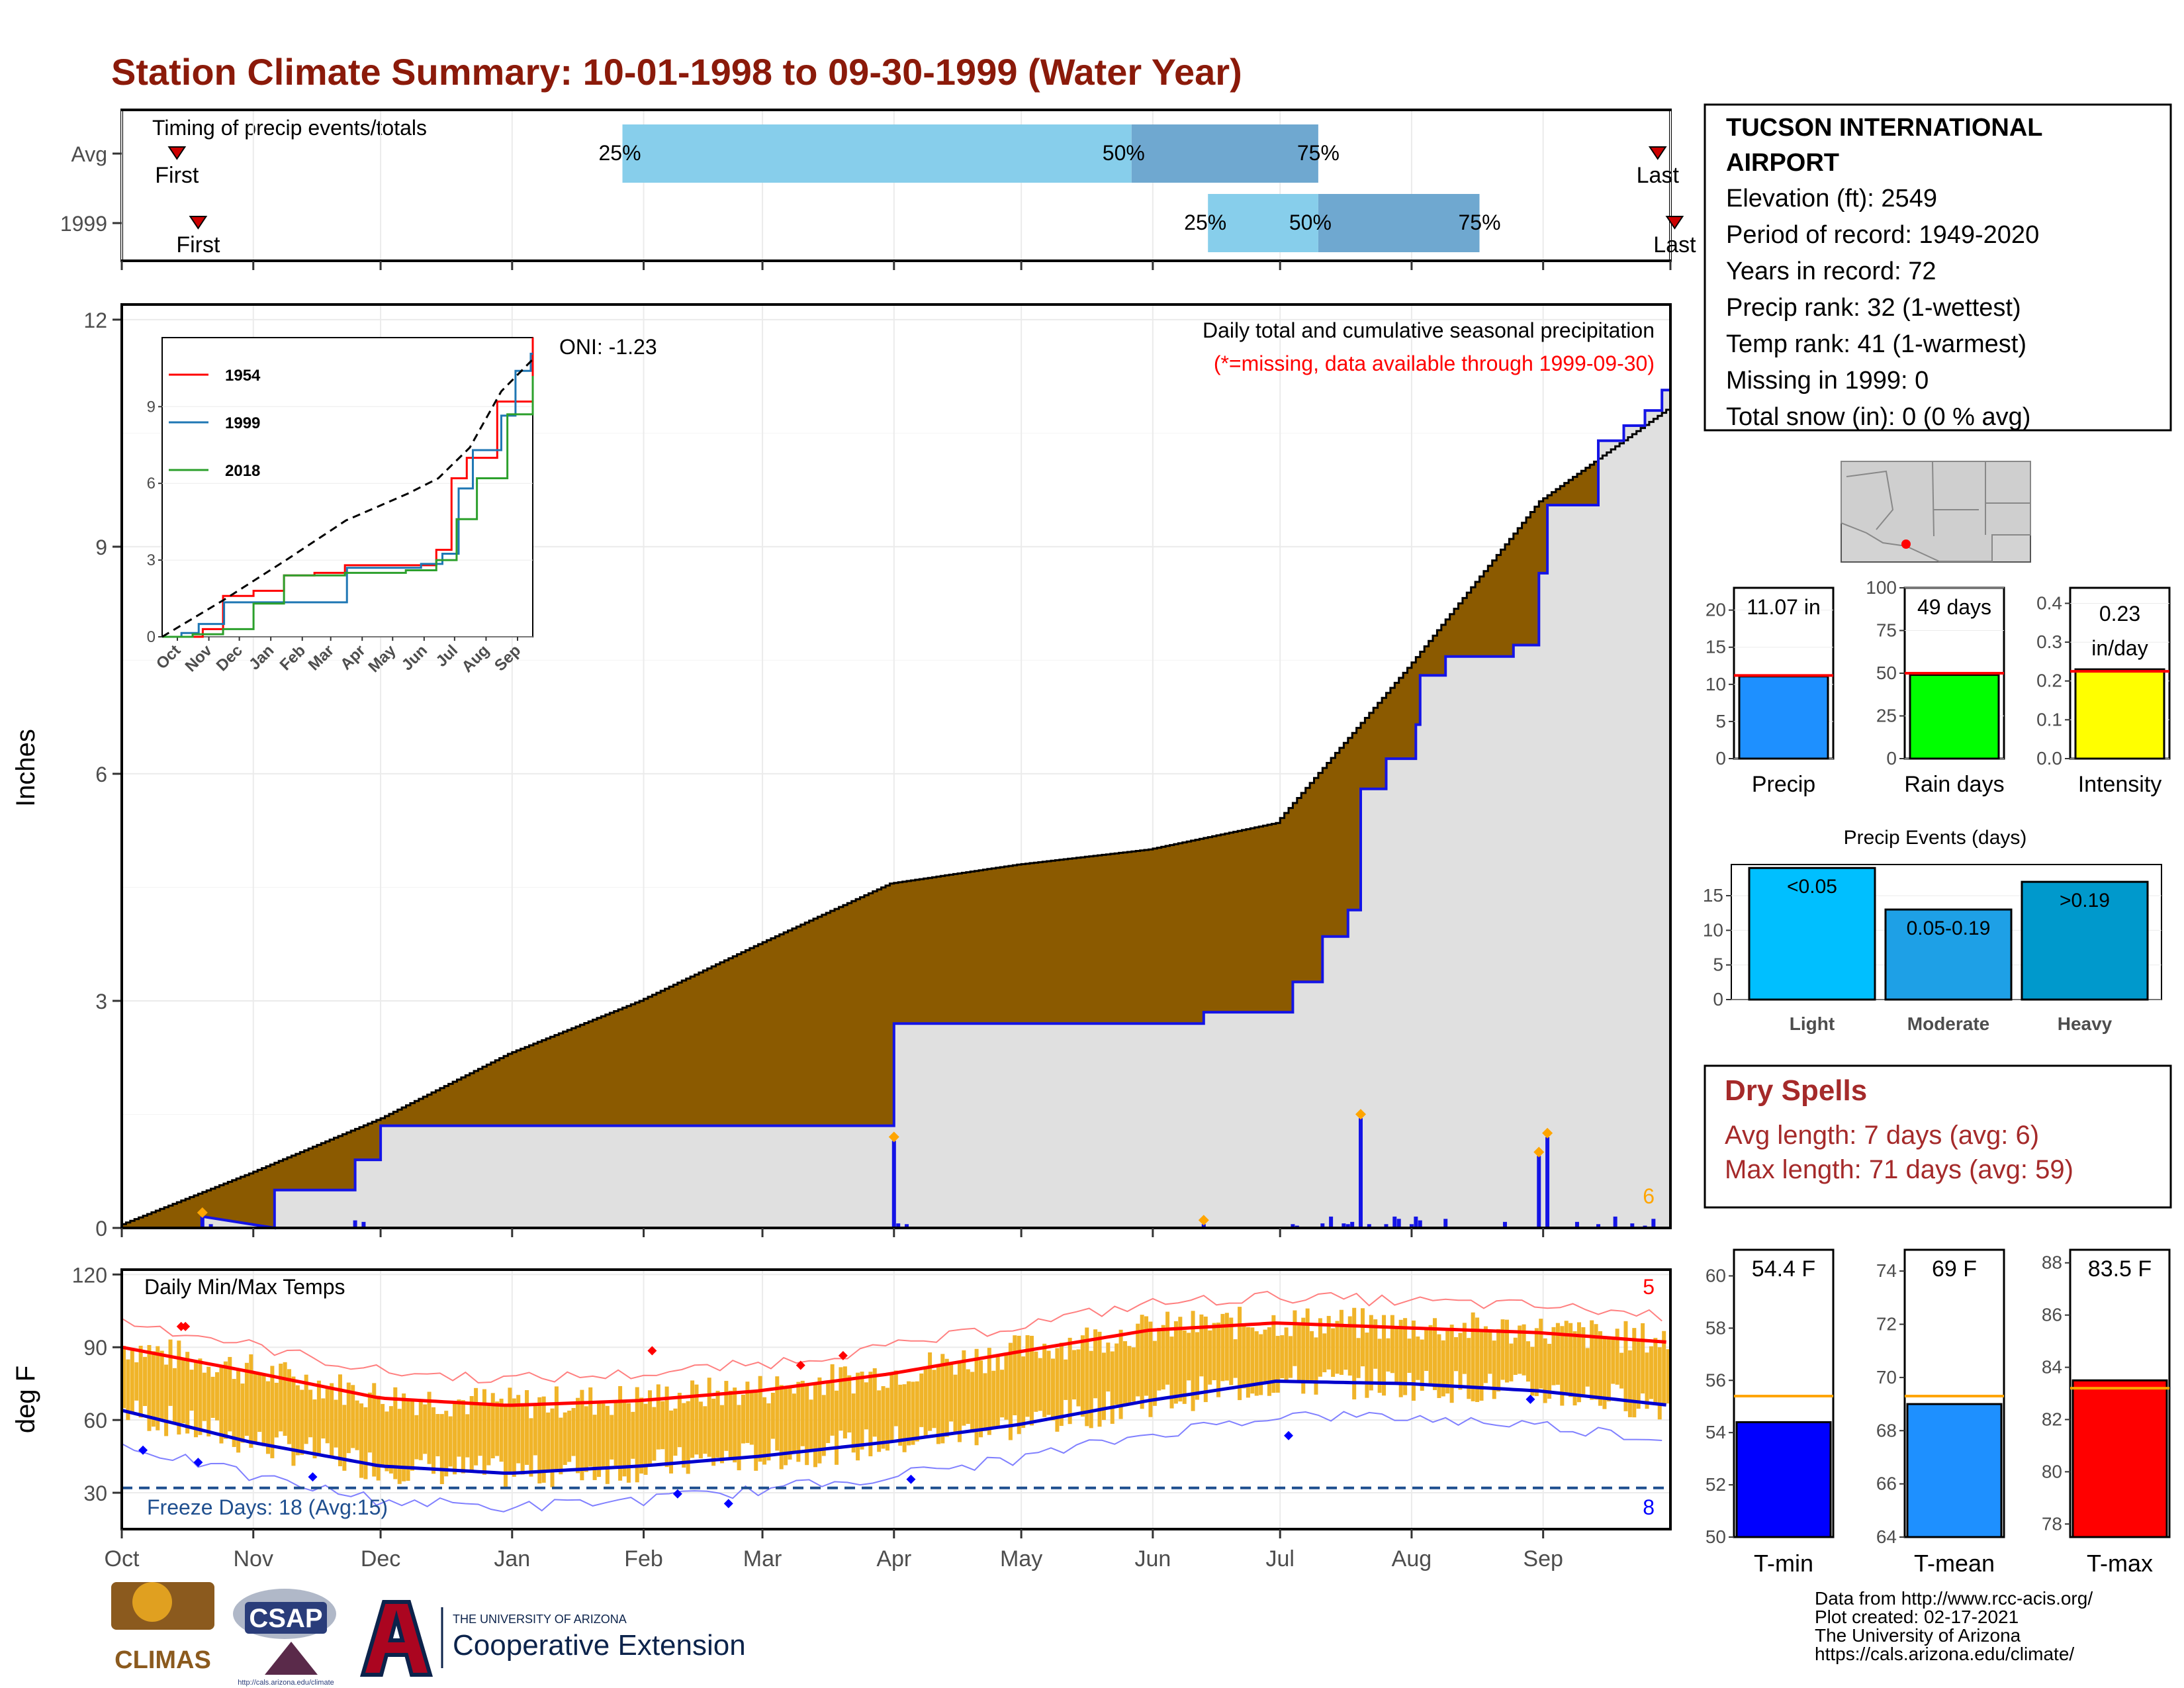 The width and height of the screenshot is (2184, 1688). What do you see at coordinates (608, 347) in the screenshot?
I see `oni-label: ONI: -1.23` at bounding box center [608, 347].